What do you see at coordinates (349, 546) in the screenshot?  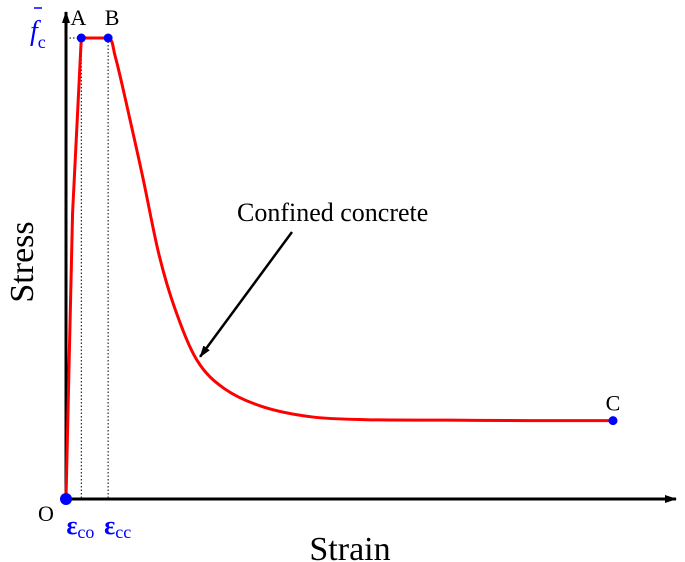 I see `x-axis-label: Strain` at bounding box center [349, 546].